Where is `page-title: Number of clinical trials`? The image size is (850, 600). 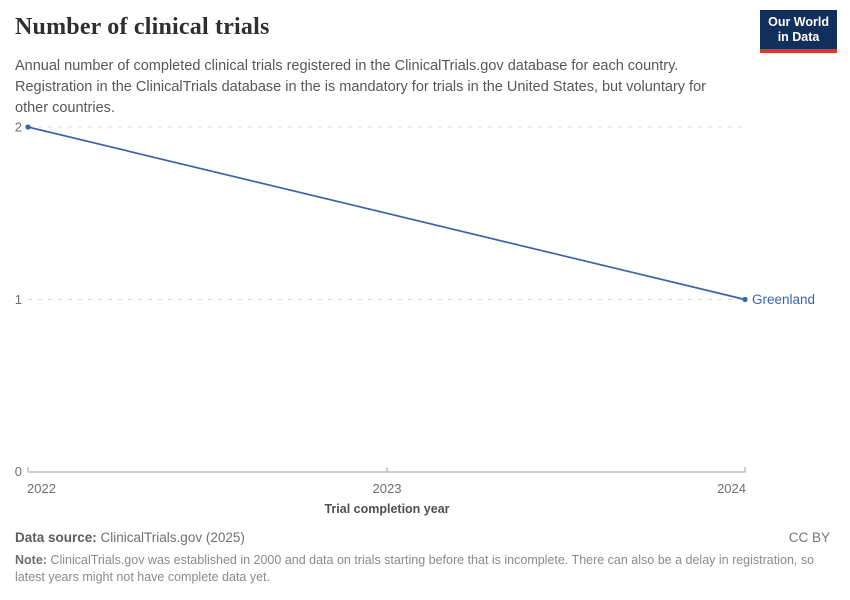 page-title: Number of clinical trials is located at coordinates (142, 27).